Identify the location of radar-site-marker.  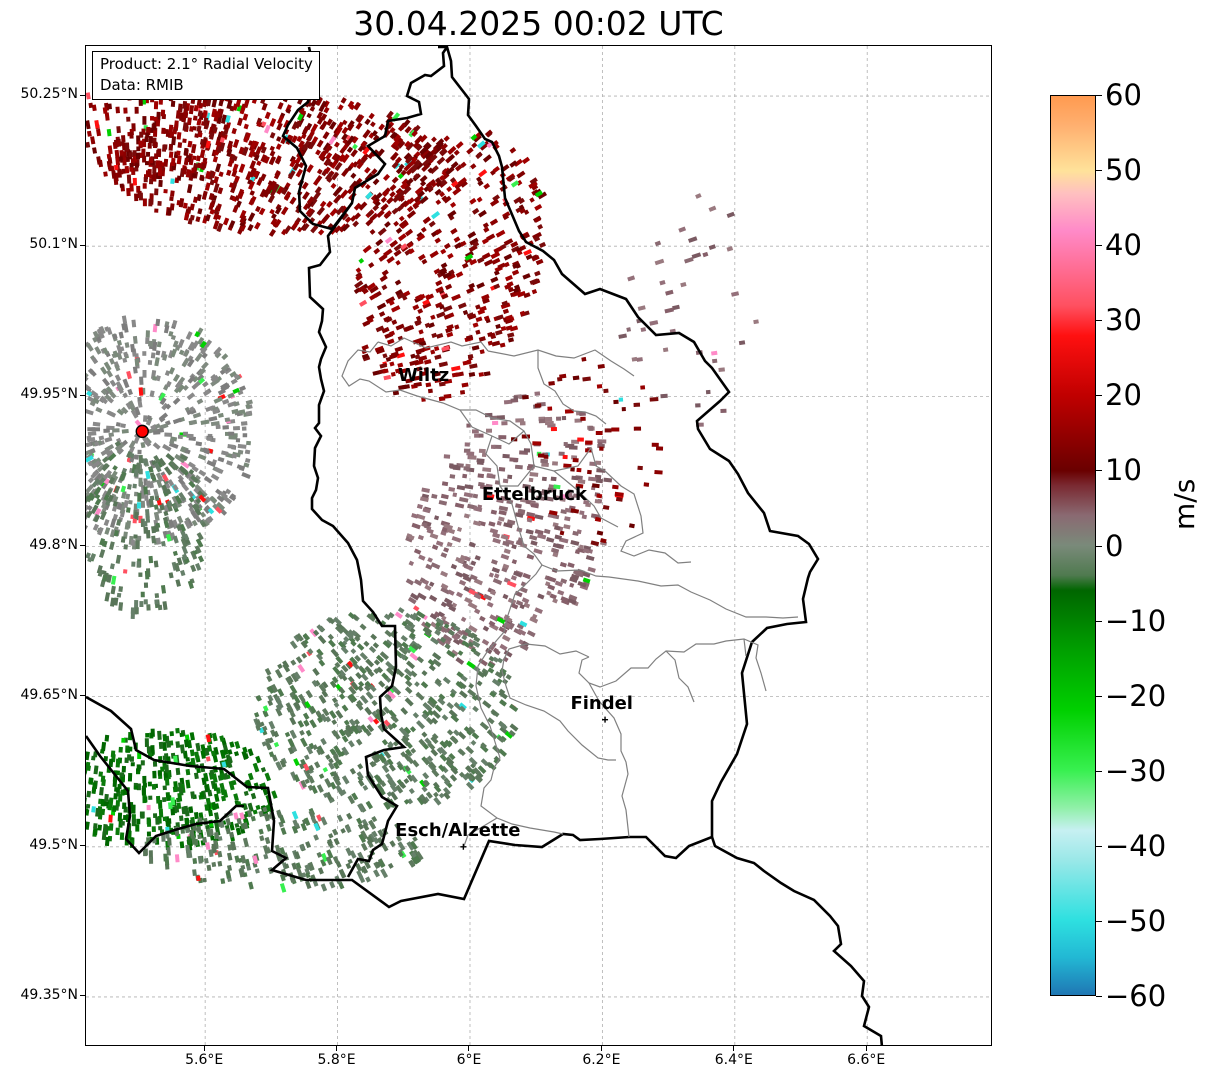
(142, 431).